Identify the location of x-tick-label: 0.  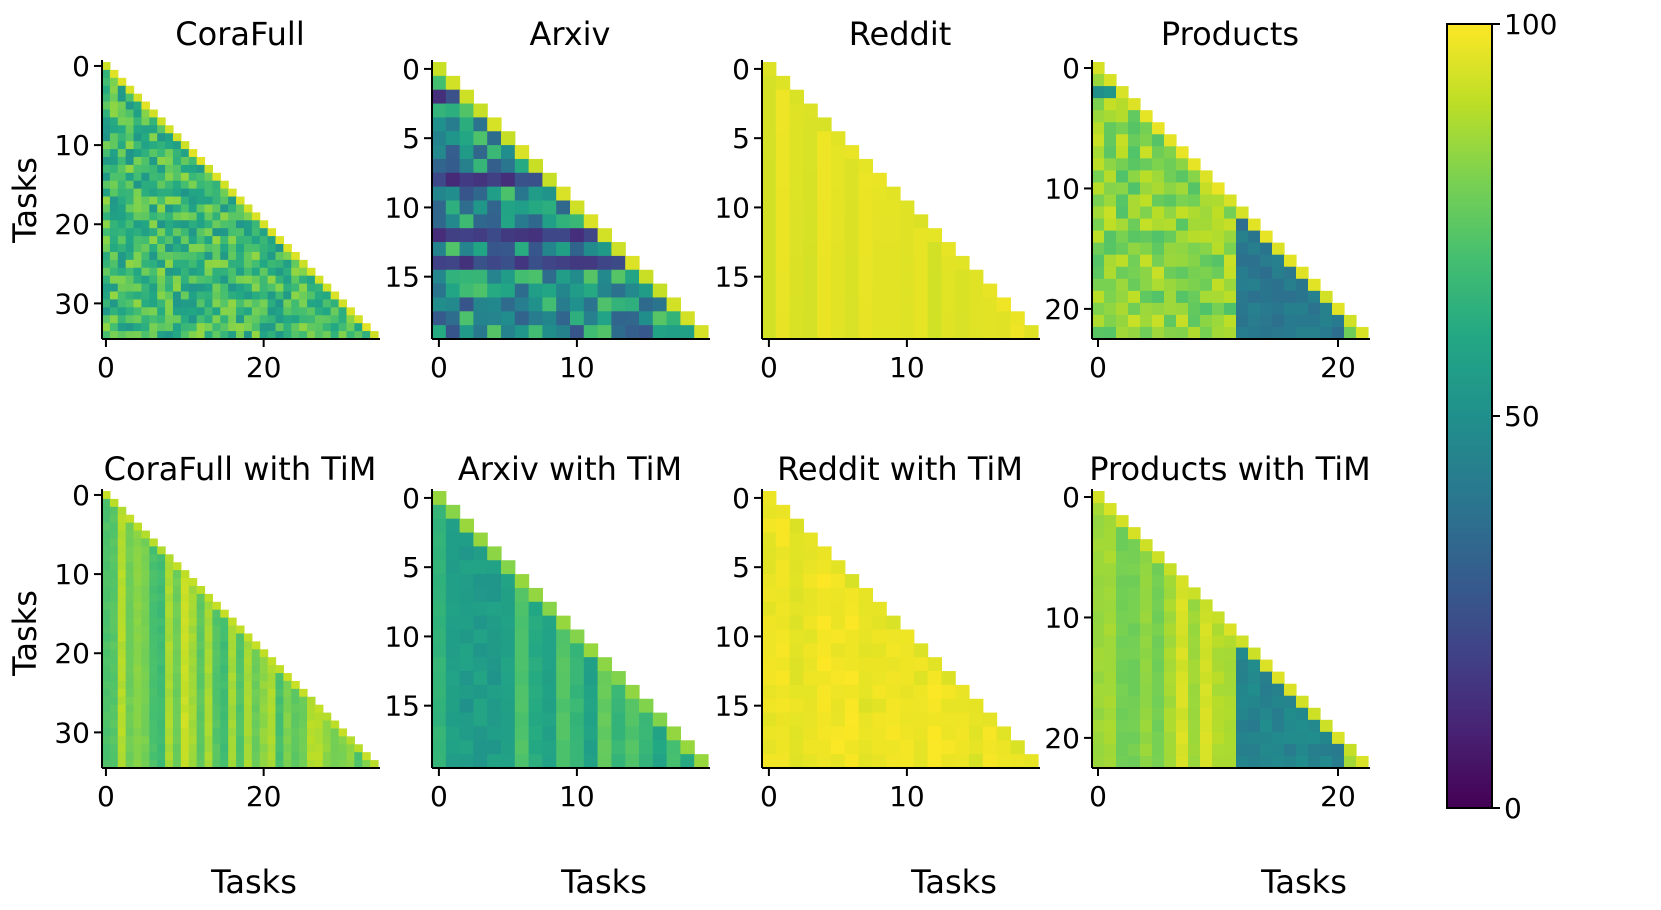
(106, 367).